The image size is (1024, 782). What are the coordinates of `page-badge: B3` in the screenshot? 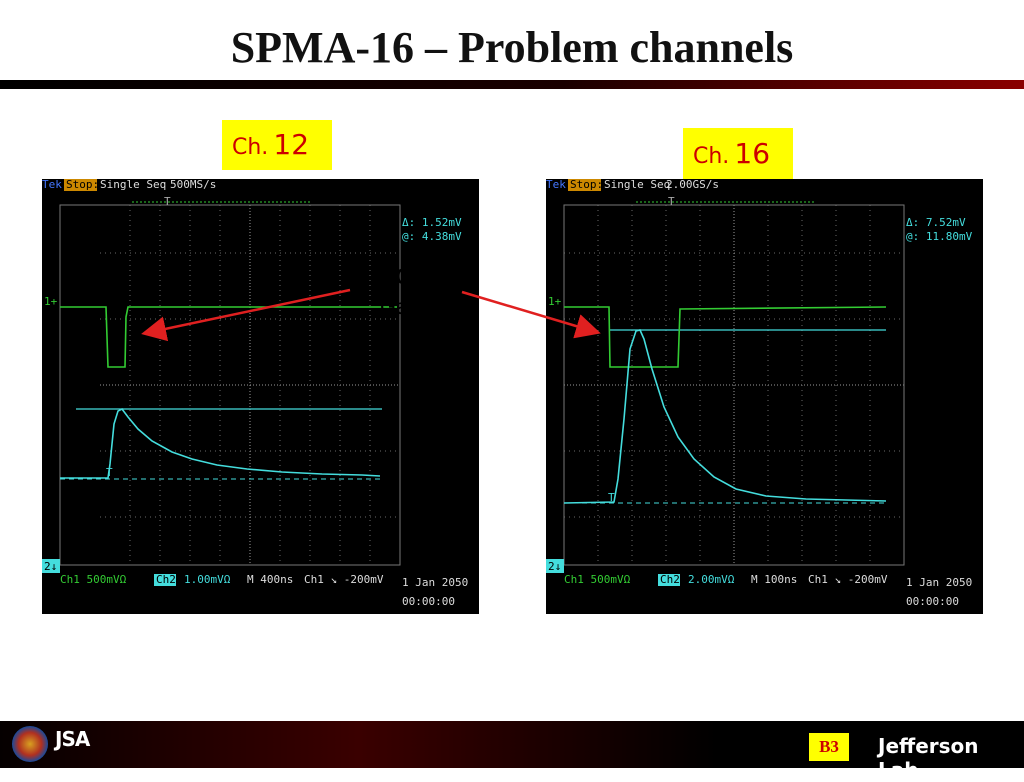 It's located at (829, 747).